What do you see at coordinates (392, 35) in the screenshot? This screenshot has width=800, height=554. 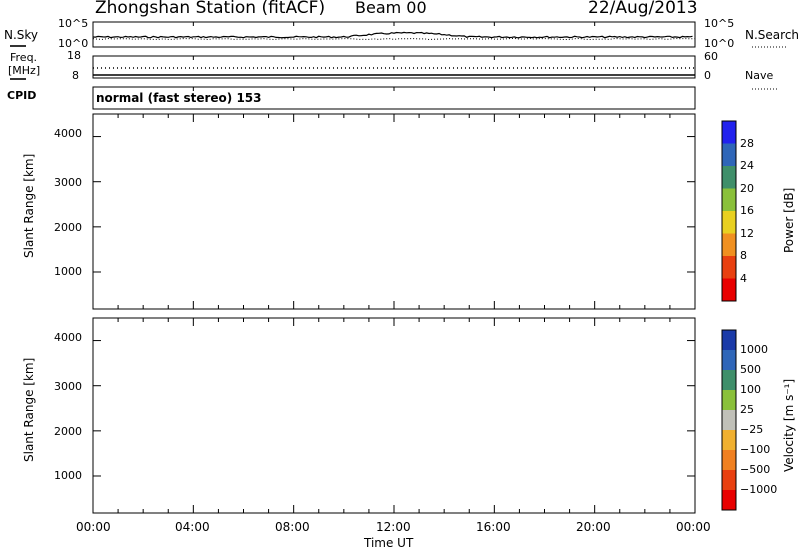 I see `nsky-trace` at bounding box center [392, 35].